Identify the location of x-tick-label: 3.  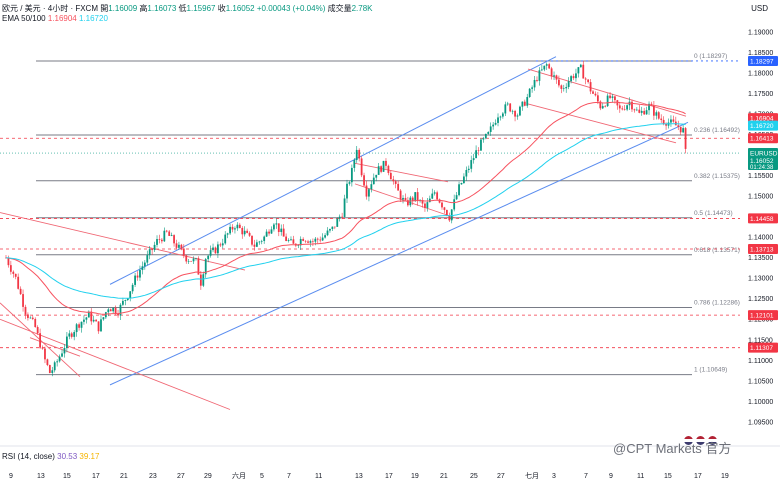
(554, 476).